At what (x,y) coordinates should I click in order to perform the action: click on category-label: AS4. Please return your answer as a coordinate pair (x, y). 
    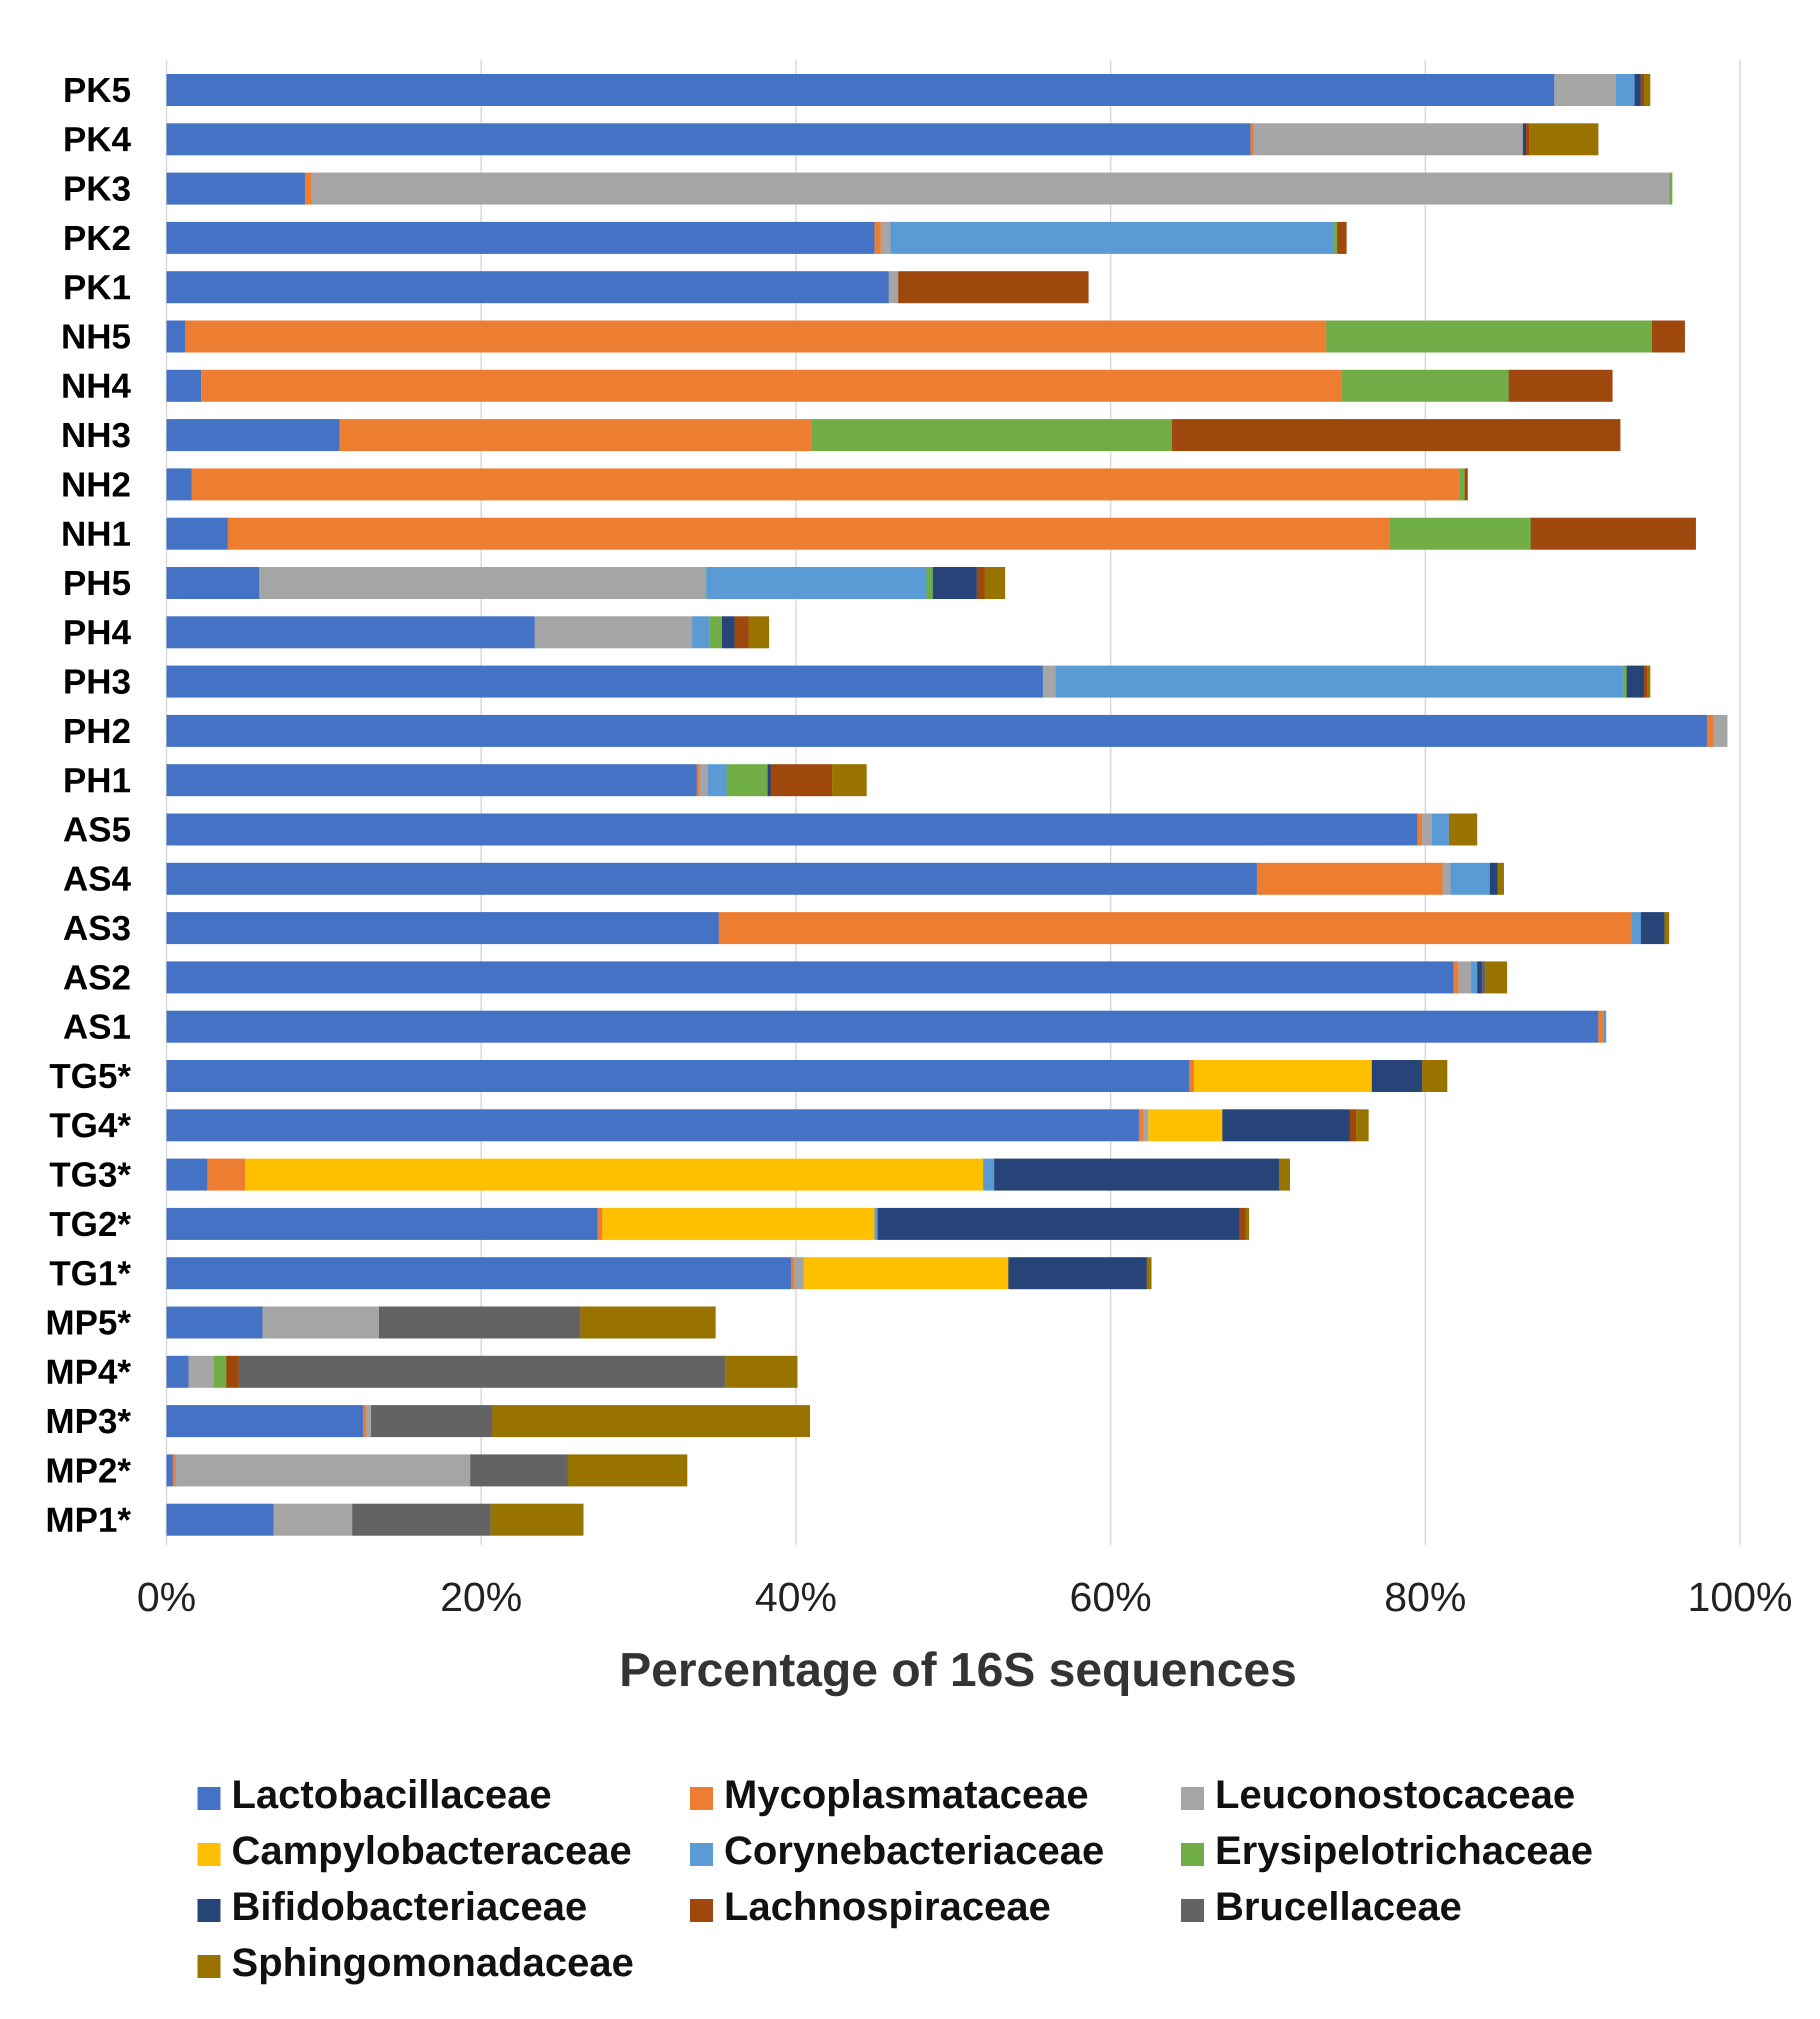
    Looking at the image, I should click on (97, 879).